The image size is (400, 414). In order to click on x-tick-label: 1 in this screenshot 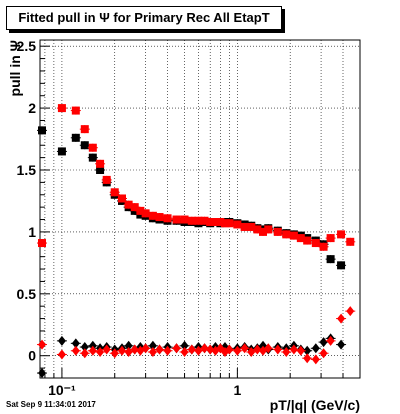, I will do `click(237, 390)`.